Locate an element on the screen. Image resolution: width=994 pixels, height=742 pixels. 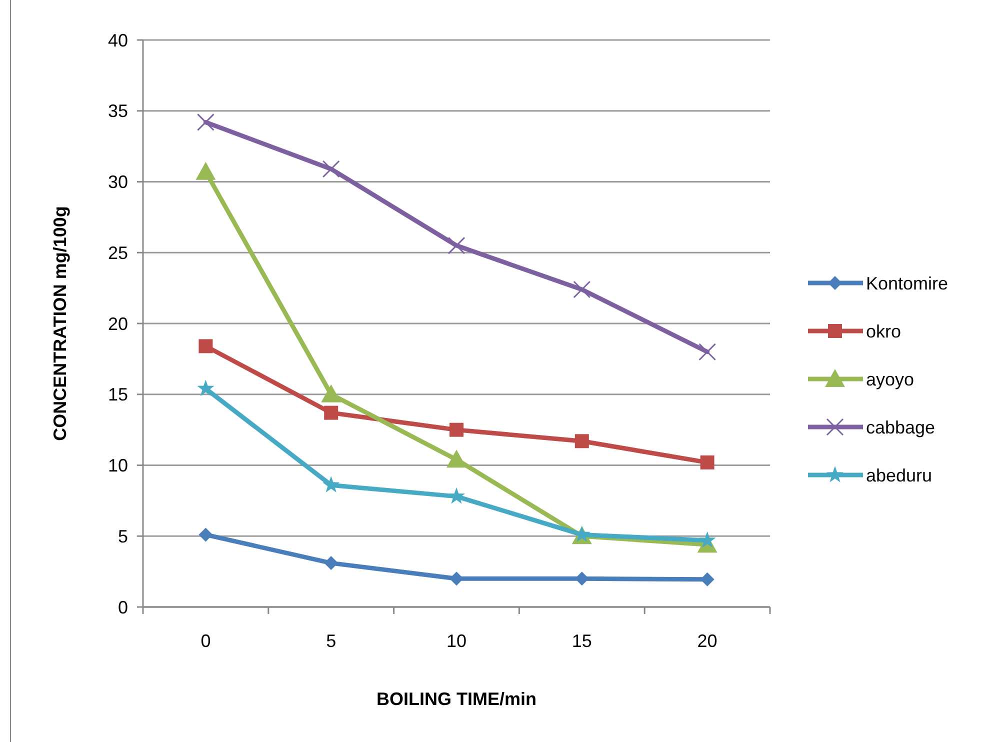
y-tick-label: 5 is located at coordinates (123, 536).